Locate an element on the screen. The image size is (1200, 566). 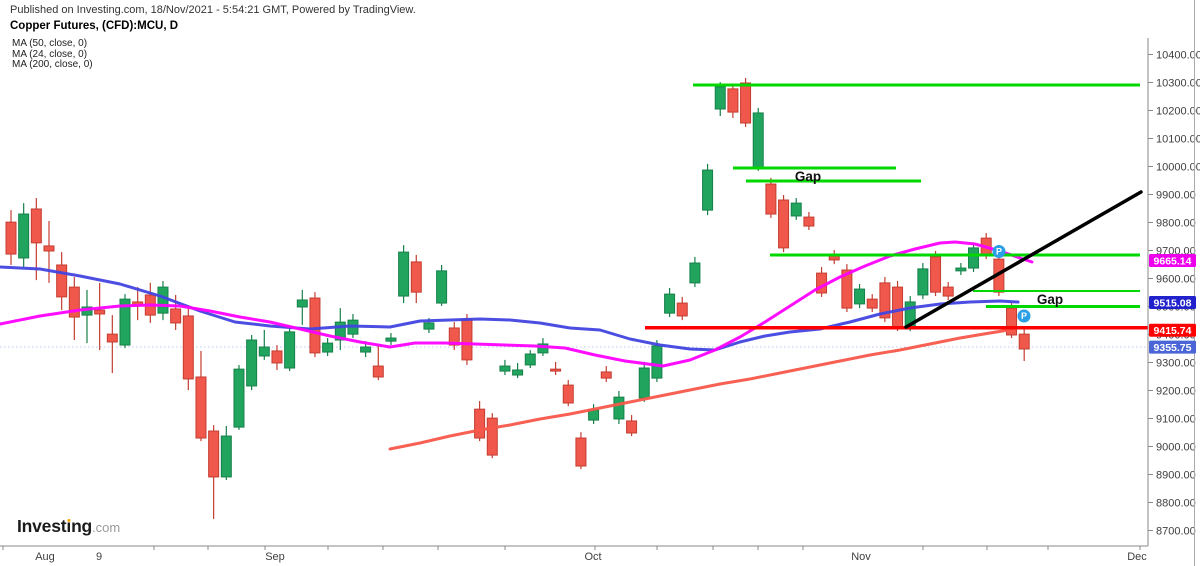
x-axis-label: 9 is located at coordinates (99, 557).